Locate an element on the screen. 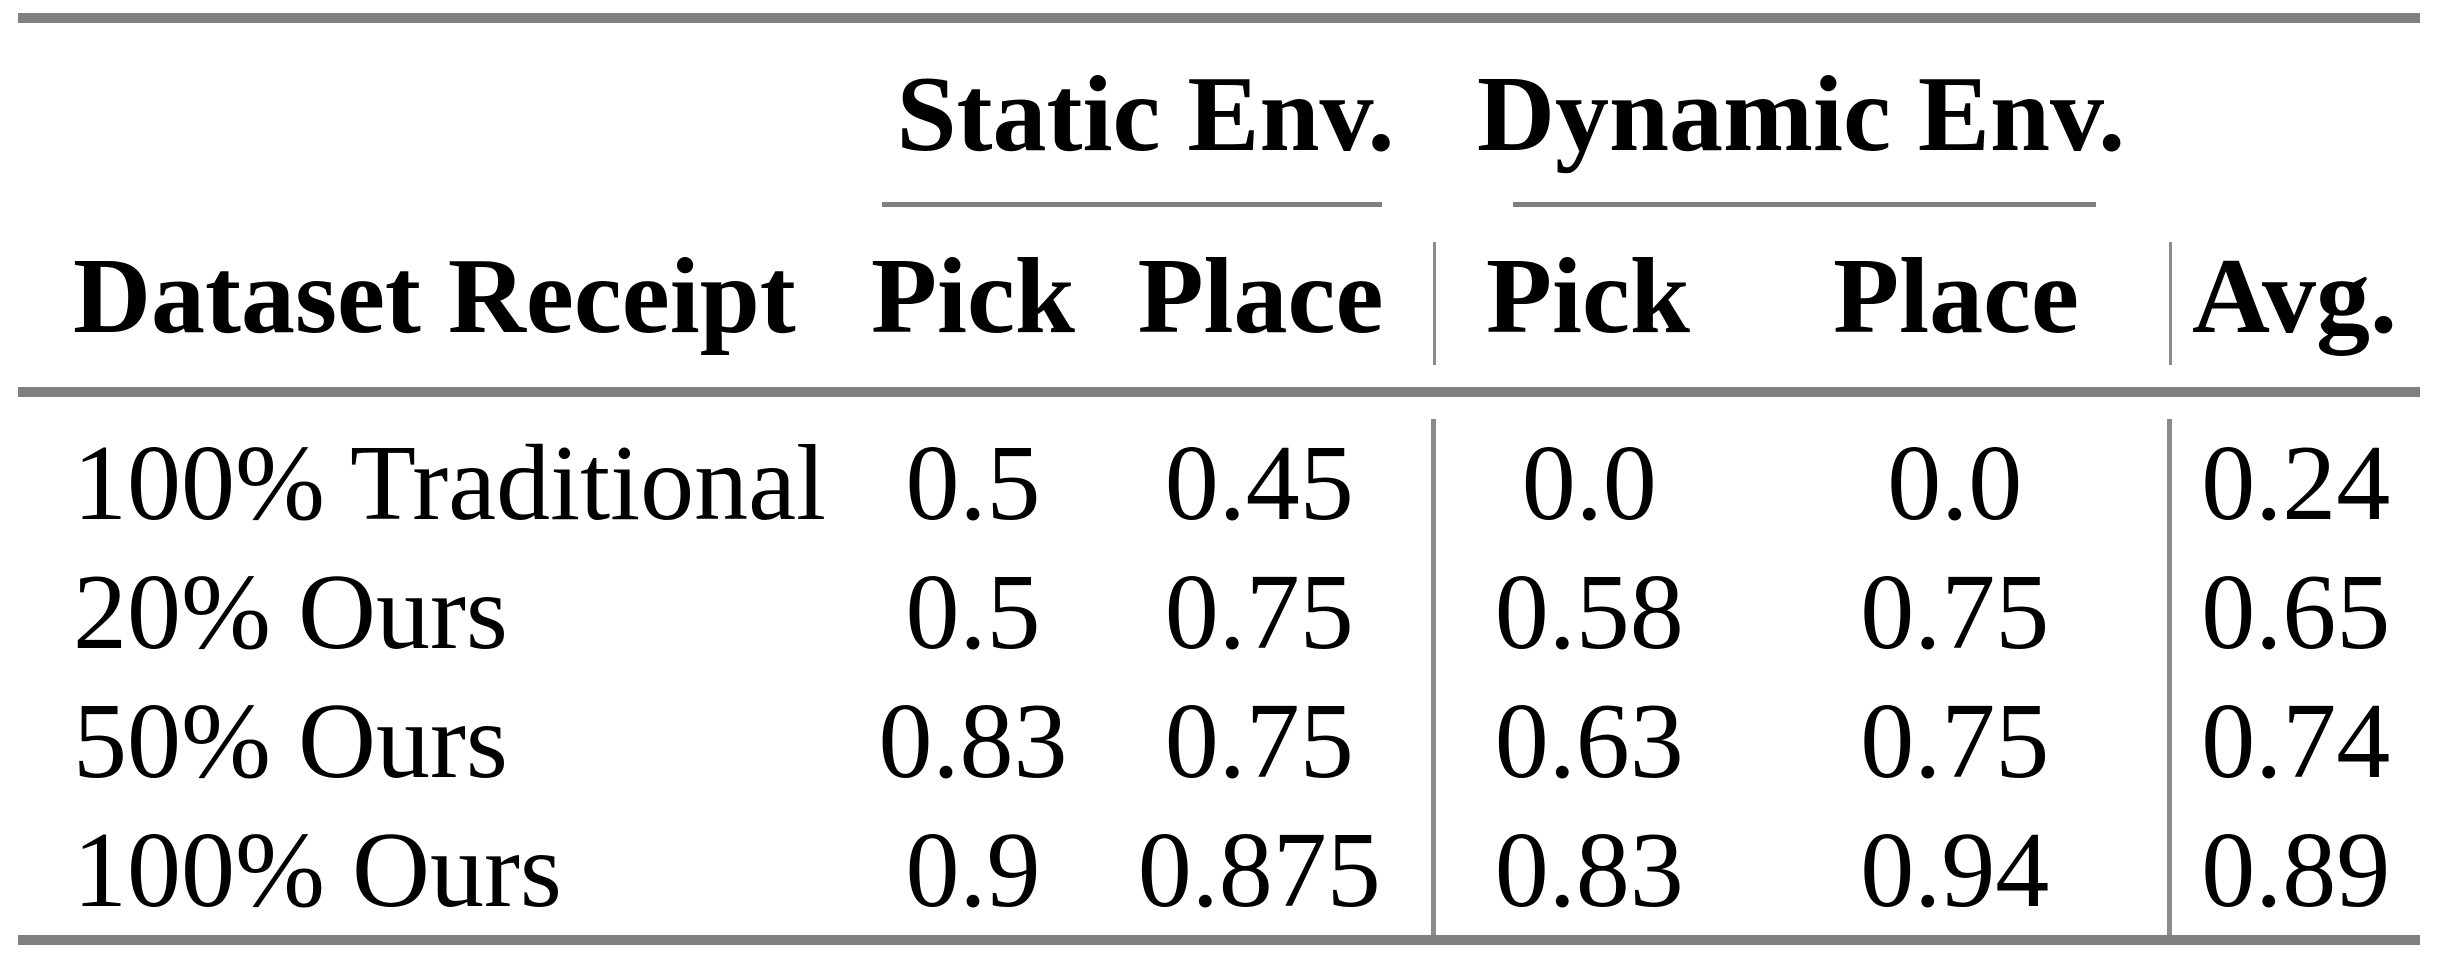 The width and height of the screenshot is (2440, 979). cell-static-place: 0.875 is located at coordinates (1259, 870).